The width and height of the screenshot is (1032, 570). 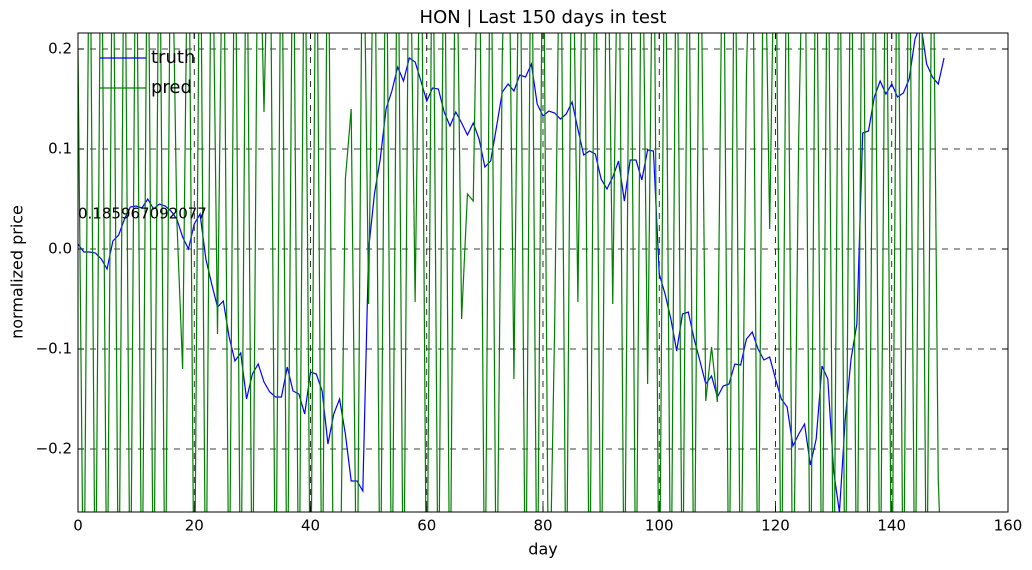 I want to click on annotation: 0.185967092077, so click(x=142, y=214).